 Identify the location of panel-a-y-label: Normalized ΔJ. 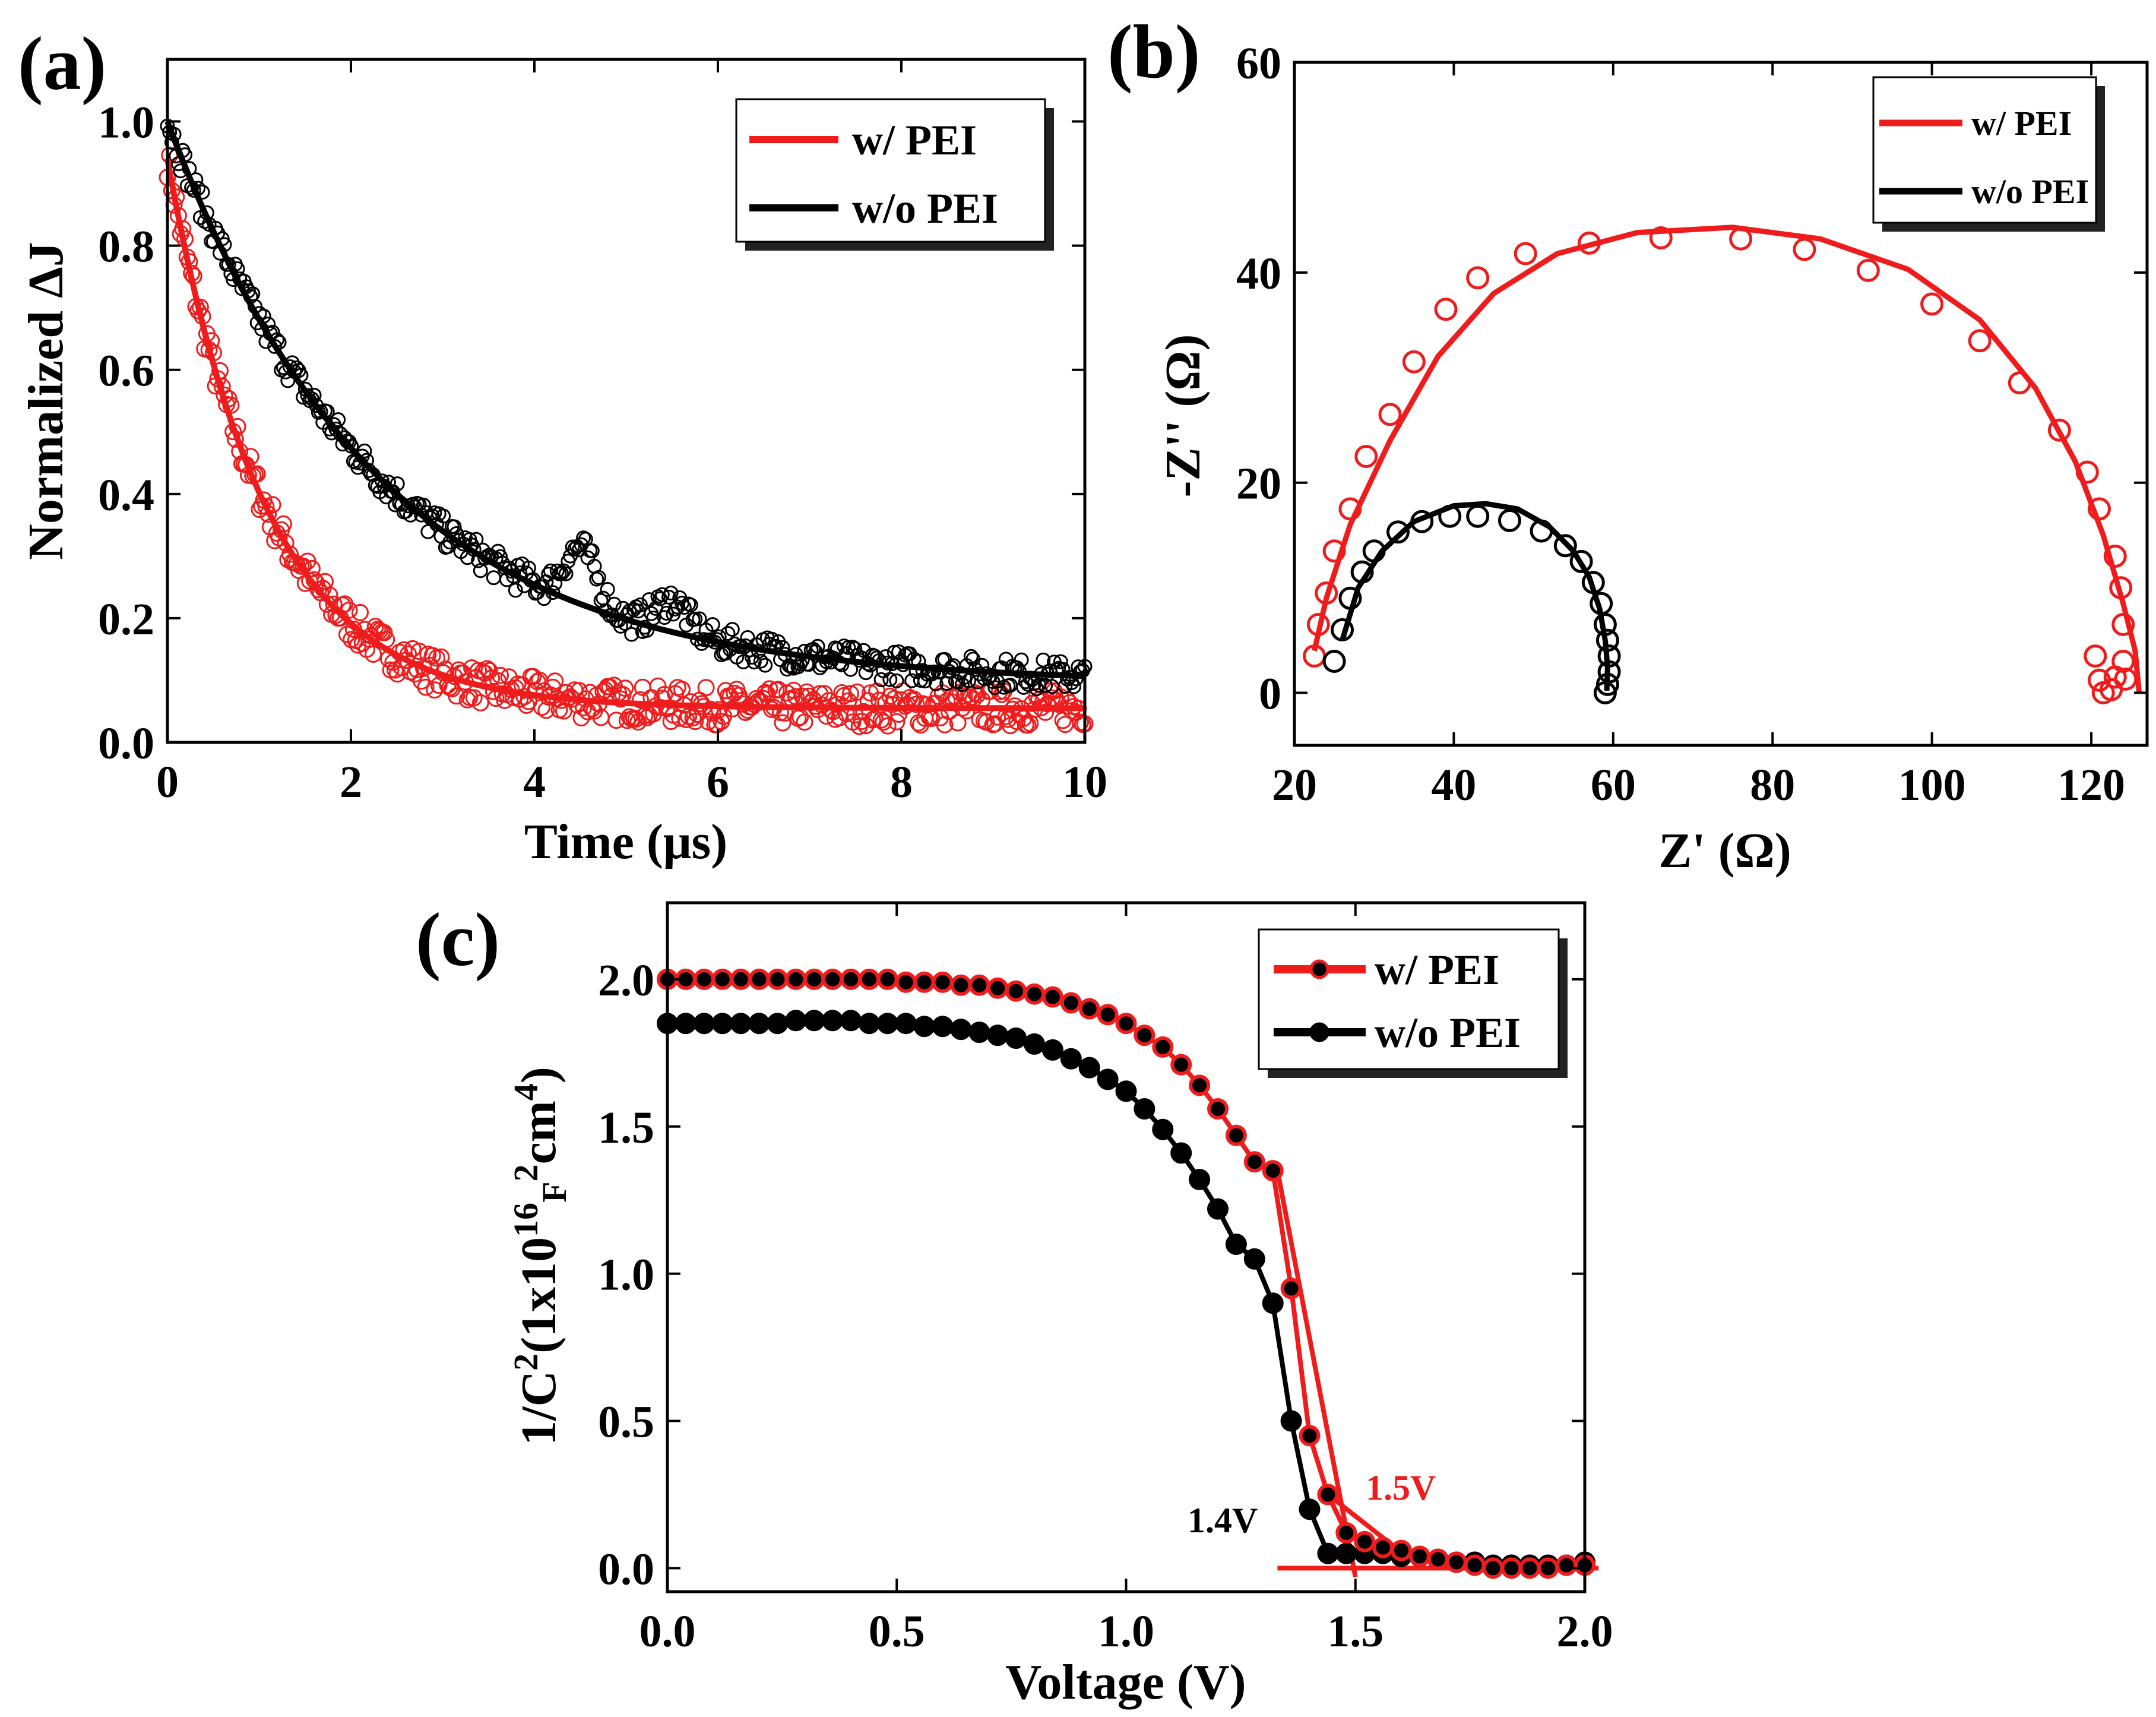
(46, 401).